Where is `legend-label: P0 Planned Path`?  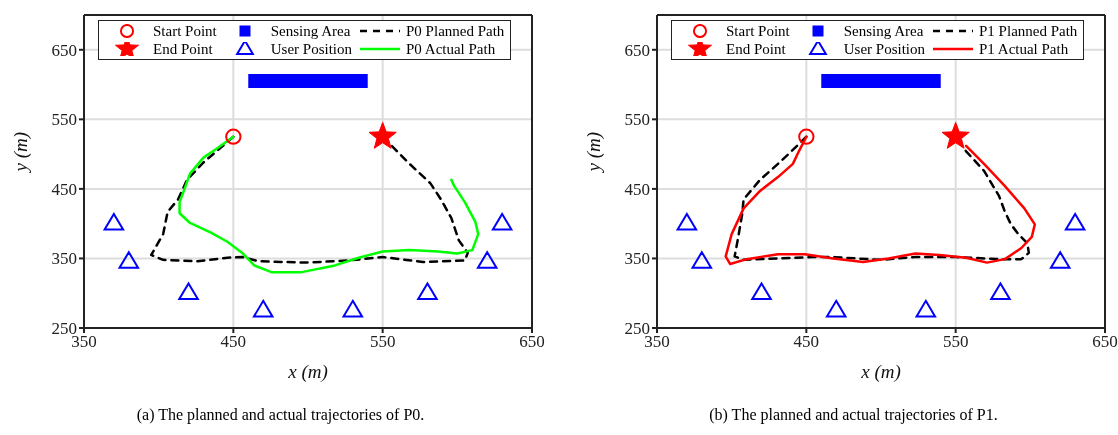 legend-label: P0 Planned Path is located at coordinates (455, 31).